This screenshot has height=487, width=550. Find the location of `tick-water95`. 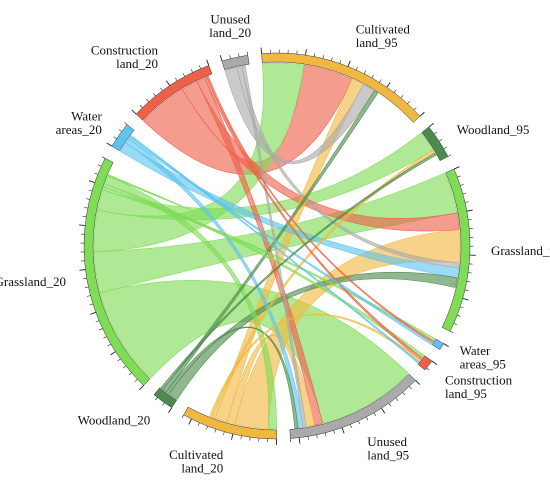

tick-water95 is located at coordinates (446, 345).